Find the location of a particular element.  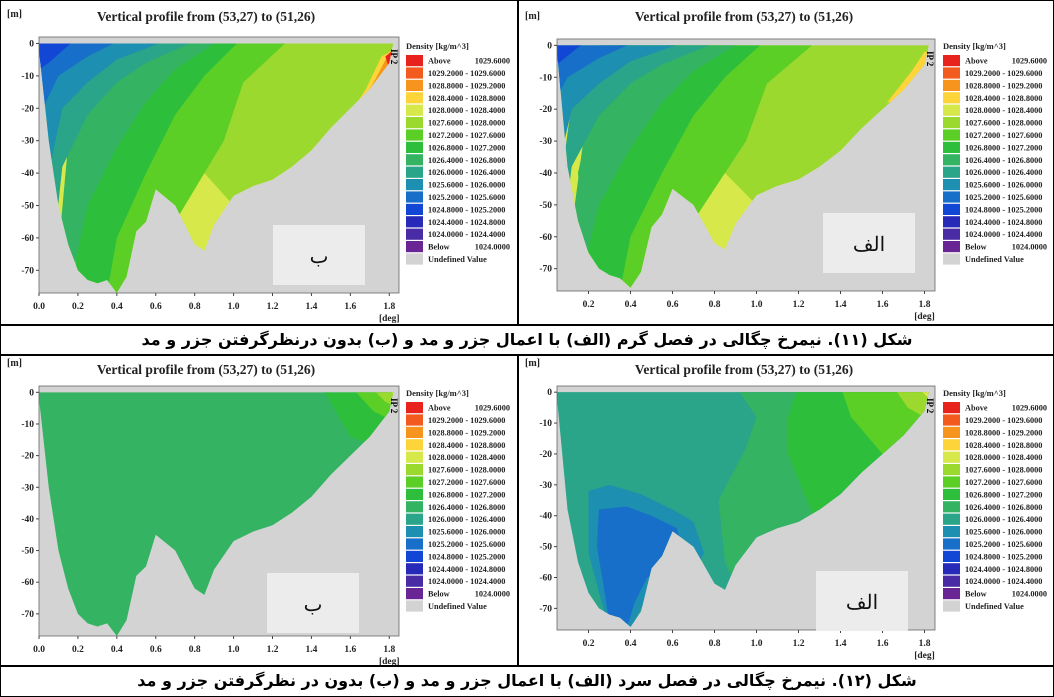

legend-label: Undefined Value is located at coordinates (994, 606).